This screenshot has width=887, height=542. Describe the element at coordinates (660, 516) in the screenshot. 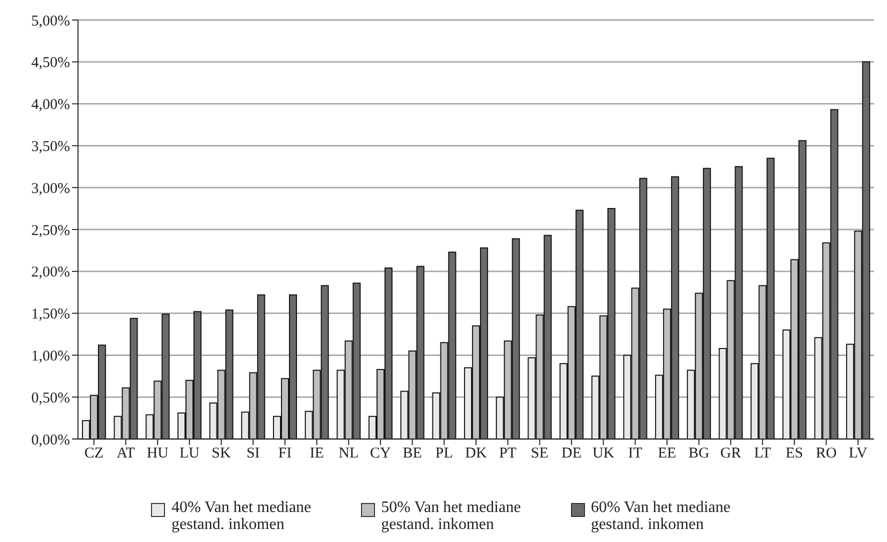

I see `legend-label: 60% Van het mediane gestand. inkomen` at that location.